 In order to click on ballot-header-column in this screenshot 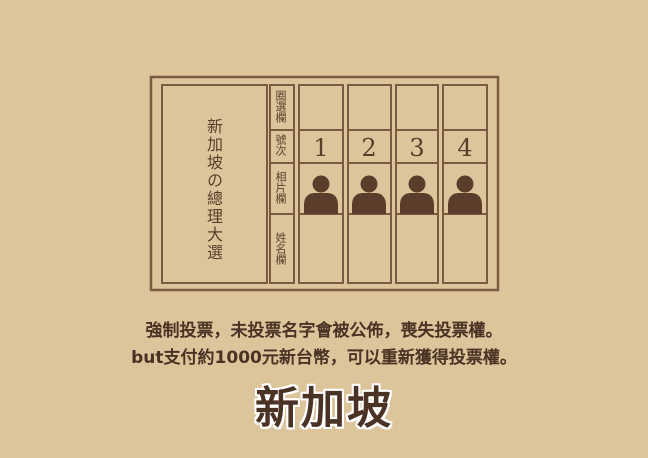, I will do `click(282, 184)`.